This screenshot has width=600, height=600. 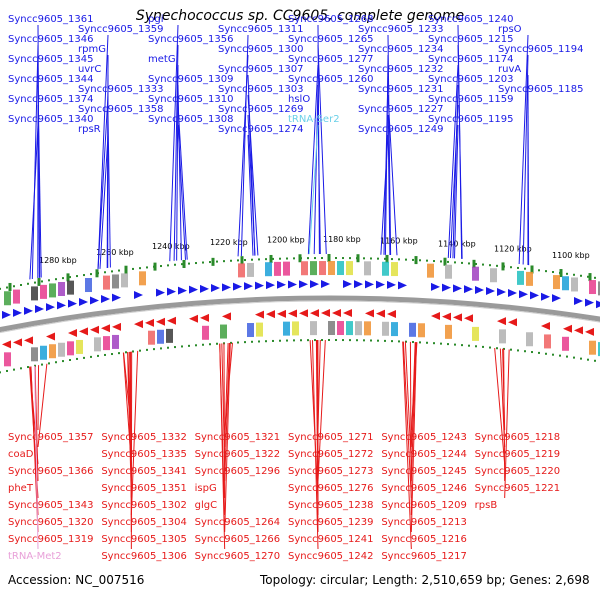 What do you see at coordinates (331, 454) in the screenshot?
I see `minus-gene-label: Syncc9605_1272` at bounding box center [331, 454].